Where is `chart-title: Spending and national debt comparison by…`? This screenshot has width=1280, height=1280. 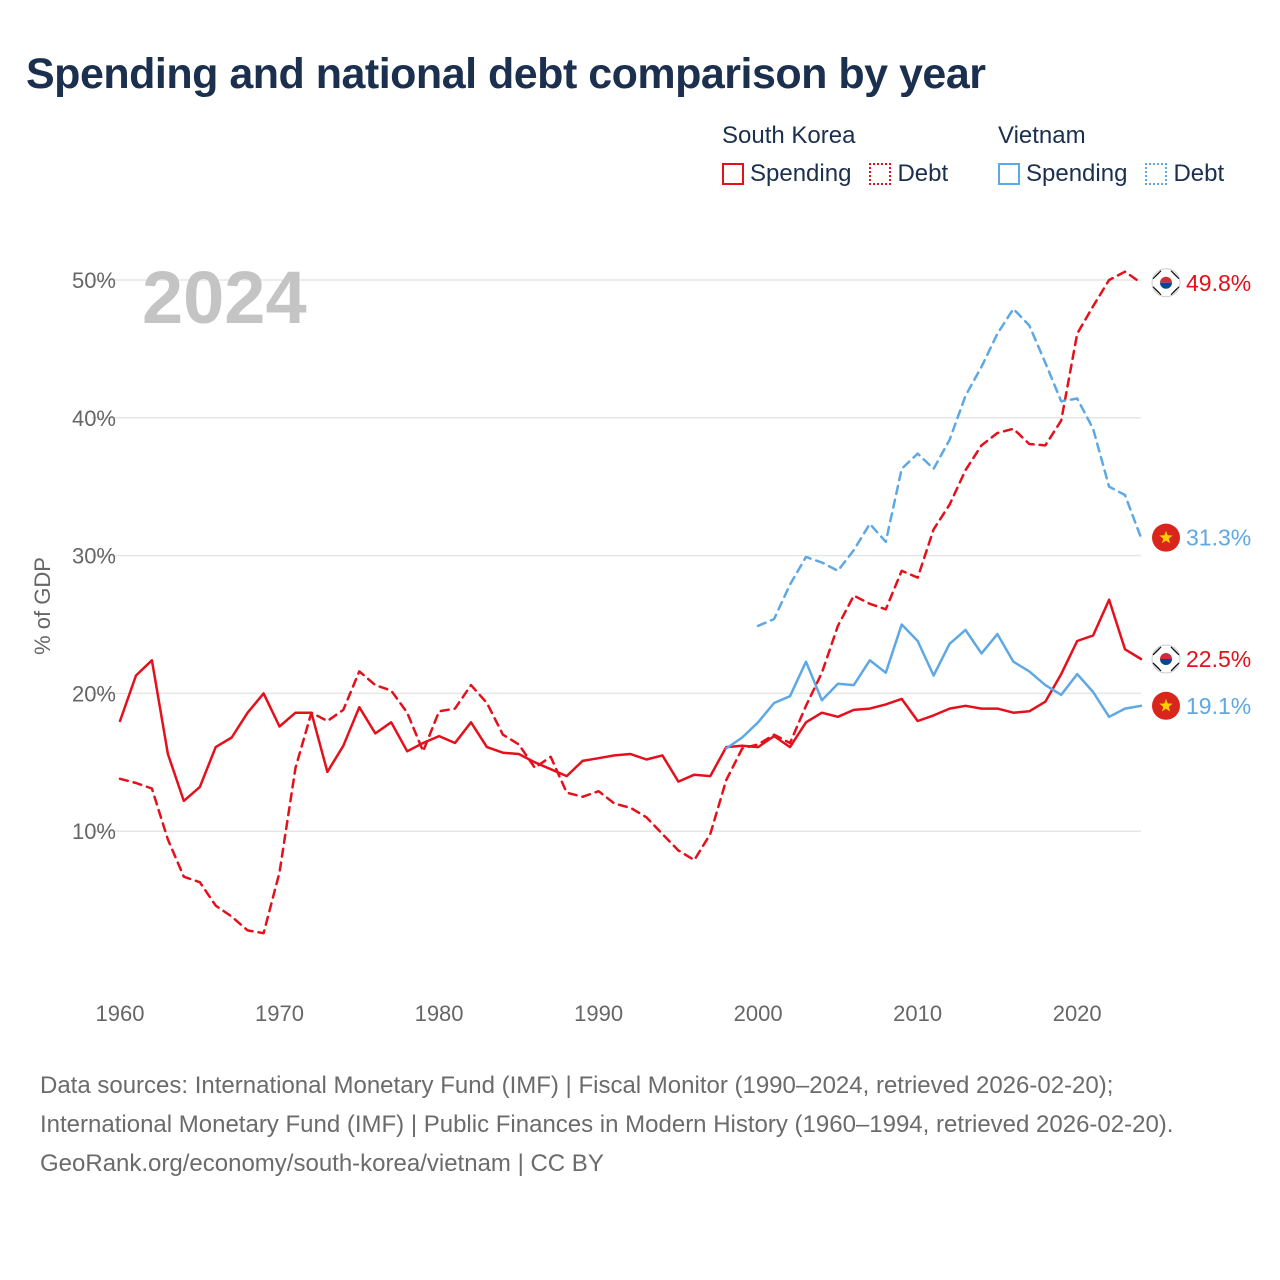 chart-title: Spending and national debt comparison by… is located at coordinates (506, 74).